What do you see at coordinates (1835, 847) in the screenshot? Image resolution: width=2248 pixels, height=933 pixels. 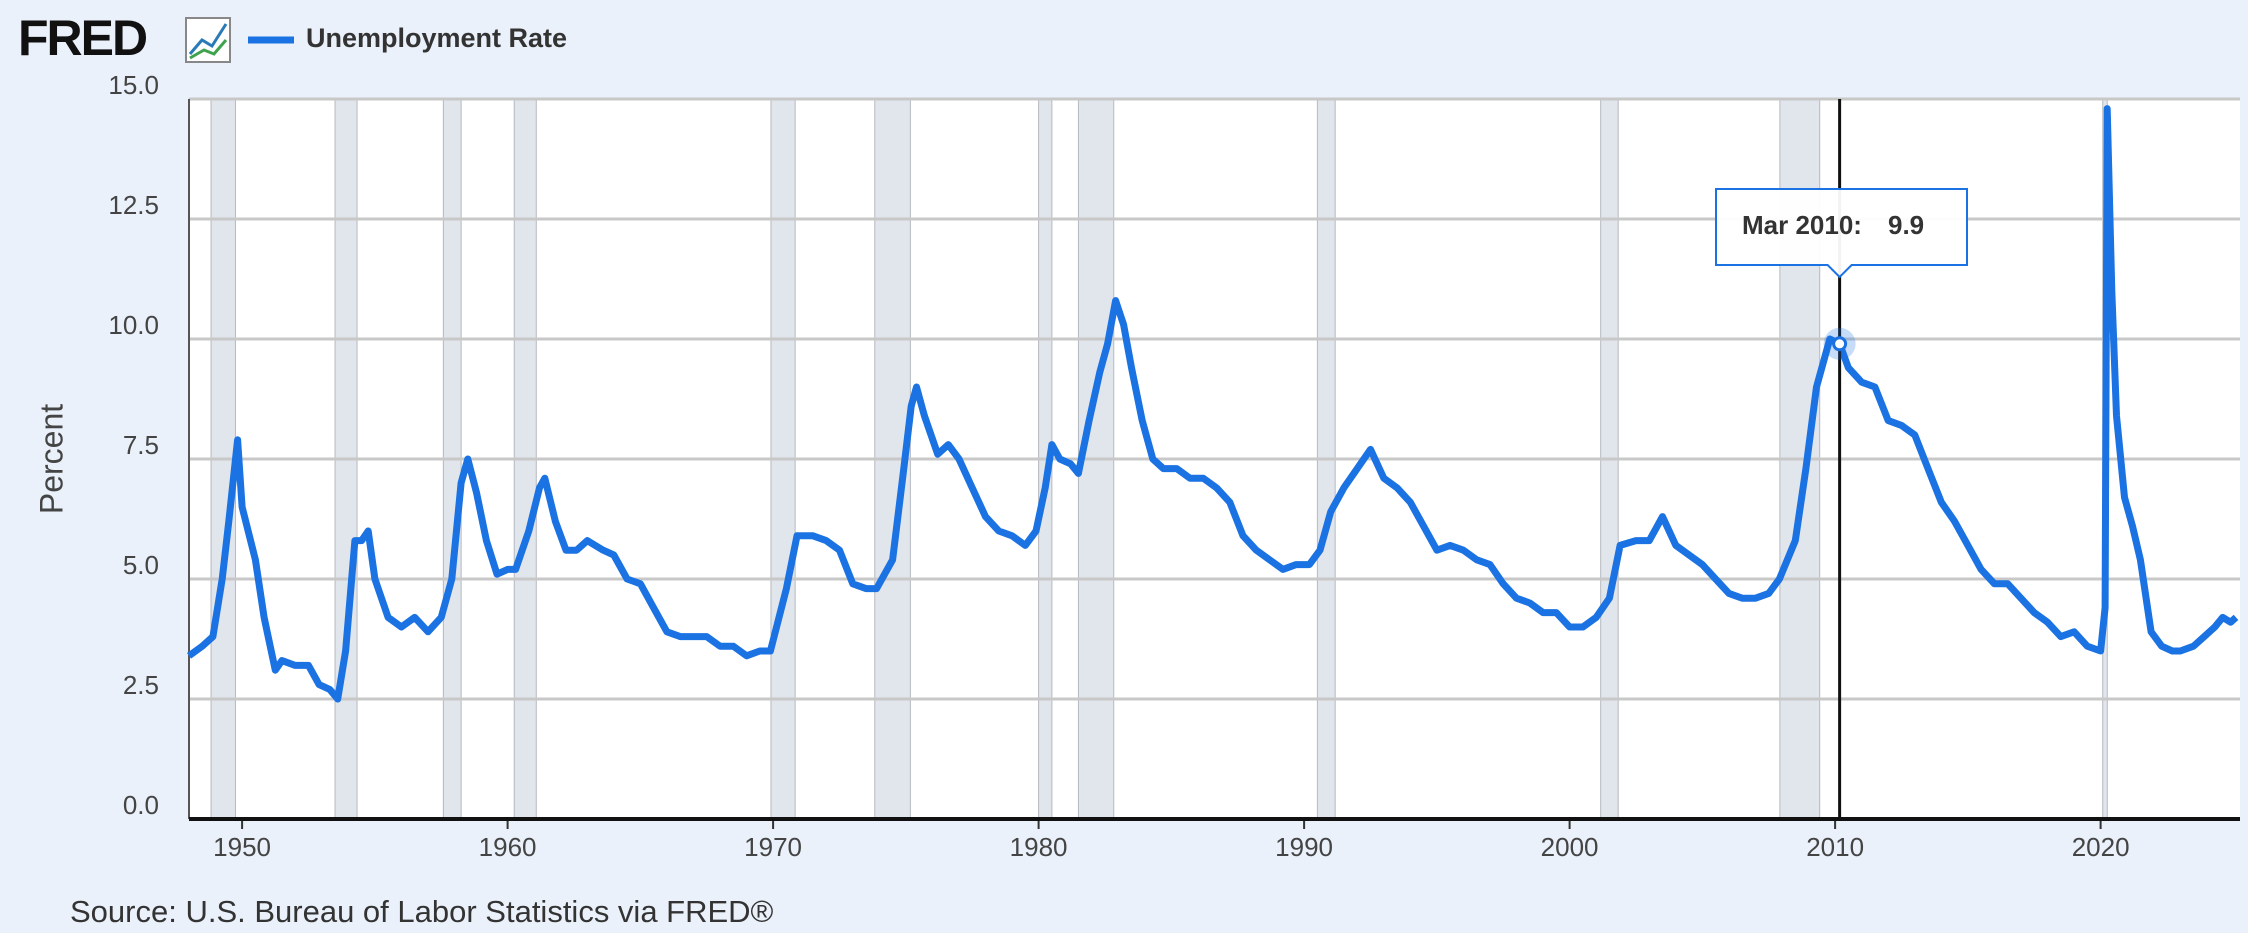 I see `x-tick-label: 2010` at bounding box center [1835, 847].